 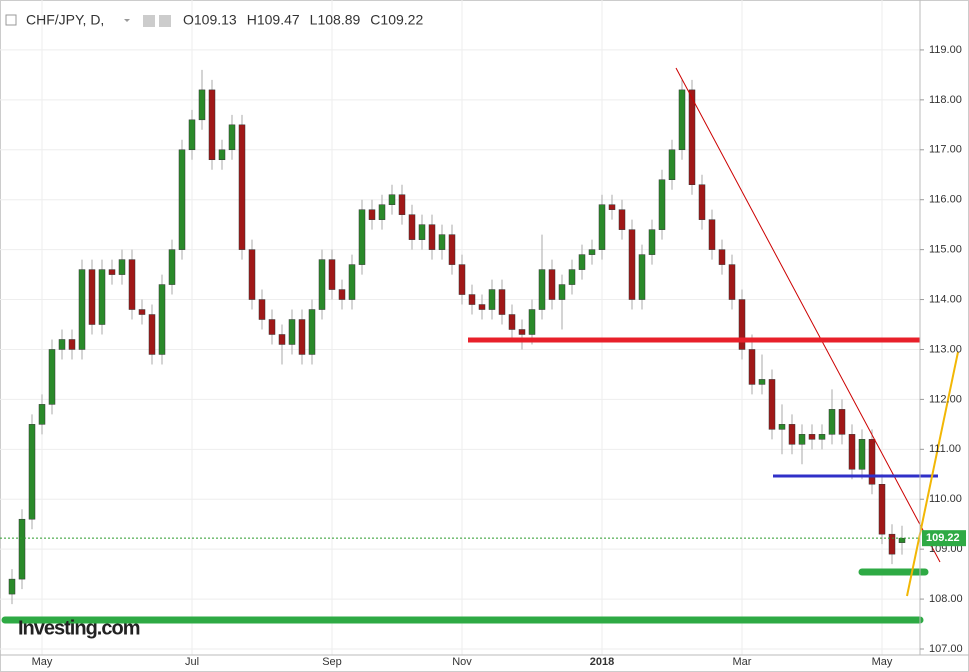 What do you see at coordinates (401, 20) in the screenshot?
I see `quote-value: 109.22` at bounding box center [401, 20].